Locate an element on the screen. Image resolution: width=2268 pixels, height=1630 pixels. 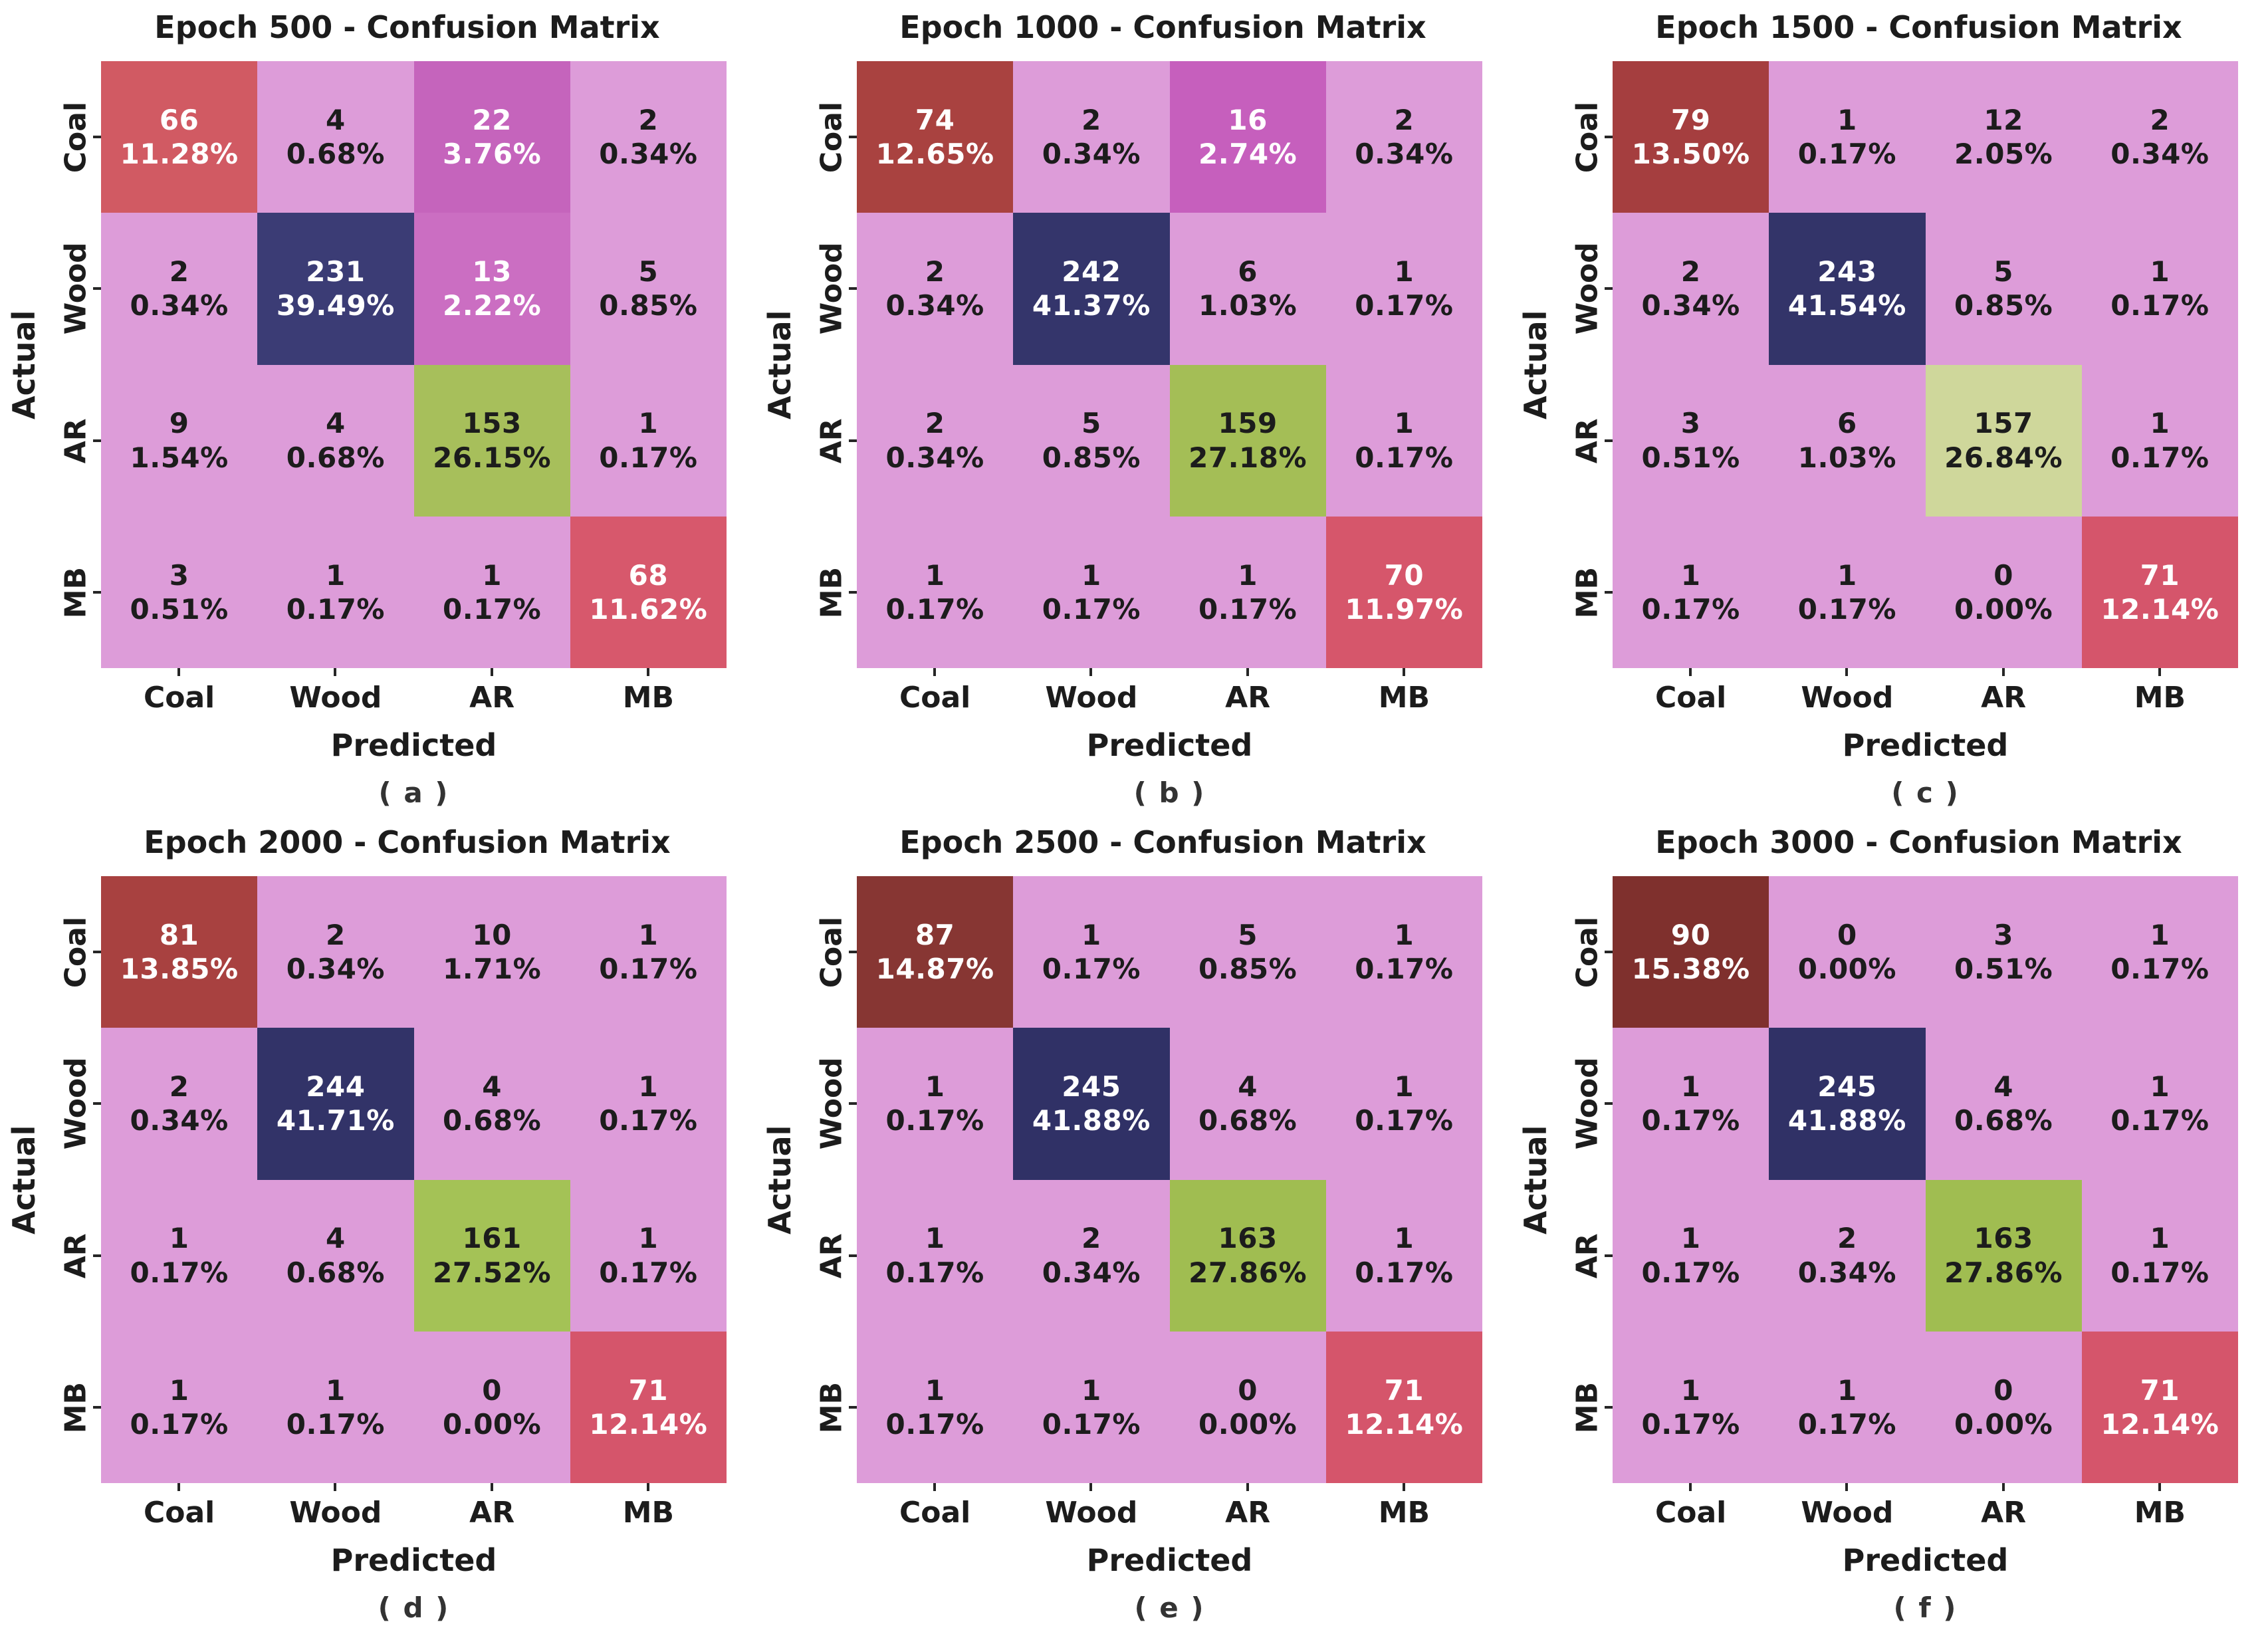
y-tick-label: Coal is located at coordinates (831, 952).